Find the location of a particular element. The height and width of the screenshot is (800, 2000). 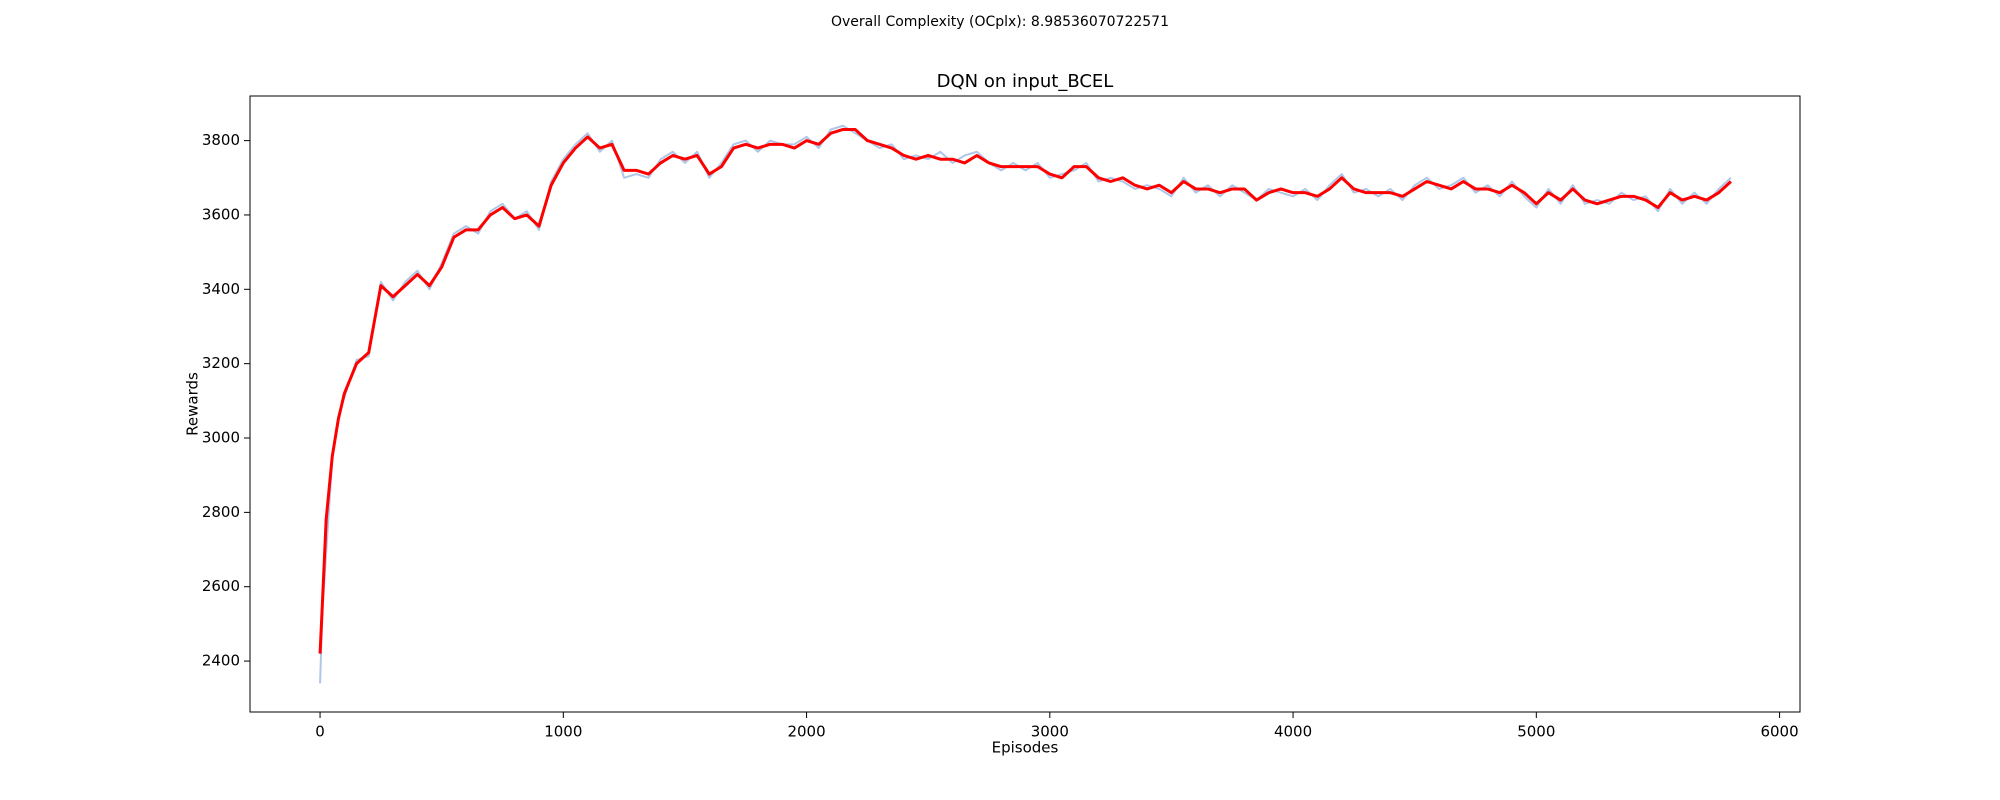

y-tick-label: 2400 is located at coordinates (221, 661).